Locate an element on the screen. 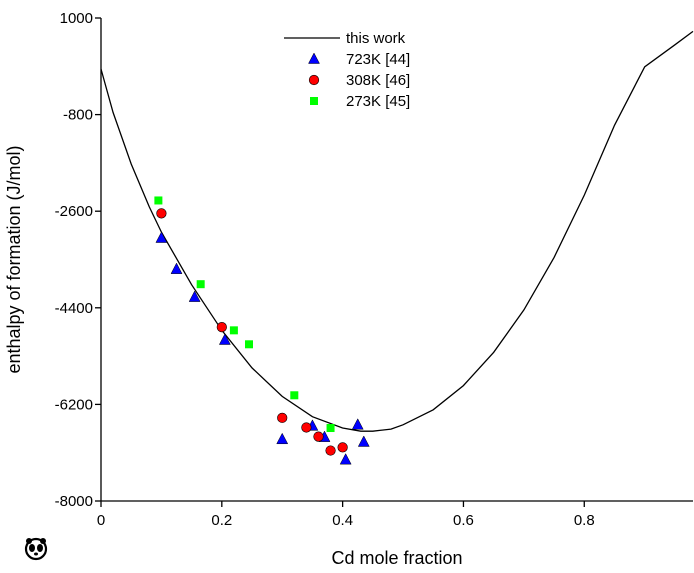 Image resolution: width=694 pixels, height=573 pixels. legend-label: 273K [45] is located at coordinates (378, 101).